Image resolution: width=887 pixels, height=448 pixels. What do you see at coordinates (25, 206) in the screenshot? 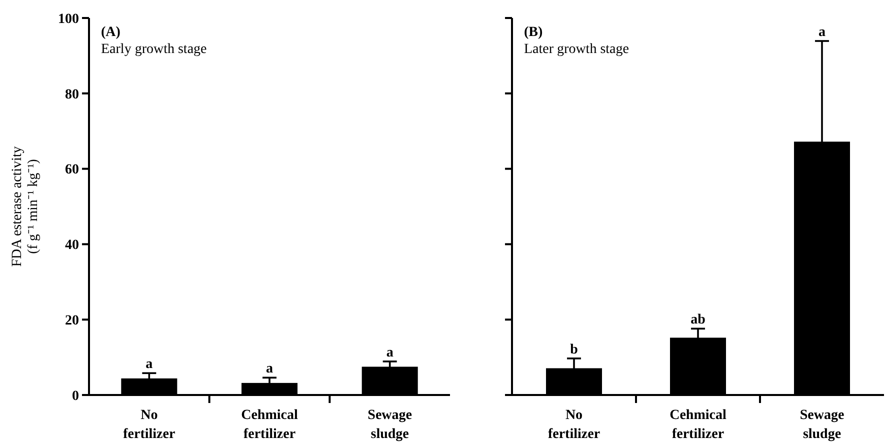
I see `y-axis-title: FDA esterase activity (f g⁻¹ min⁻¹ kg⁻¹)` at bounding box center [25, 206].